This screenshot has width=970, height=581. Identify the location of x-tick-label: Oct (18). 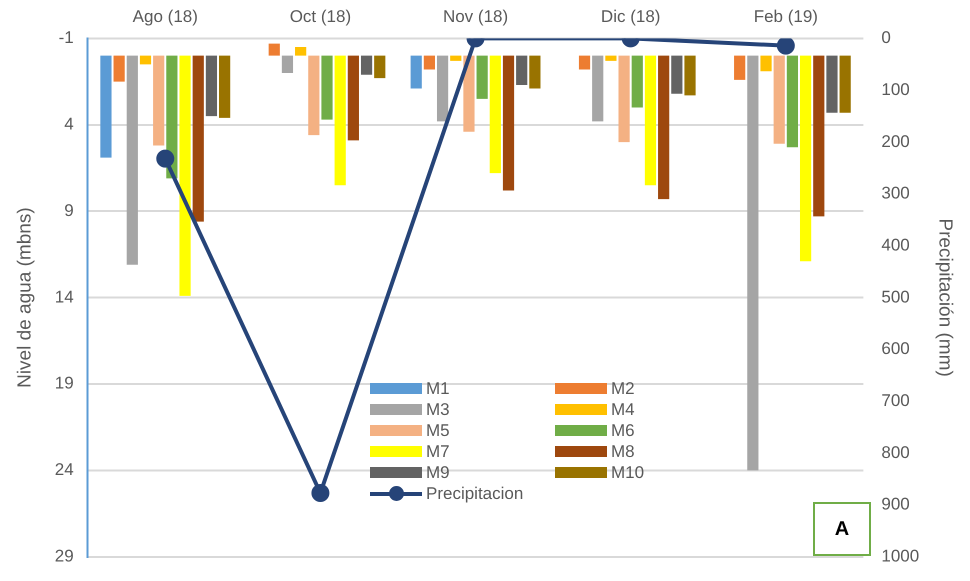
(321, 16).